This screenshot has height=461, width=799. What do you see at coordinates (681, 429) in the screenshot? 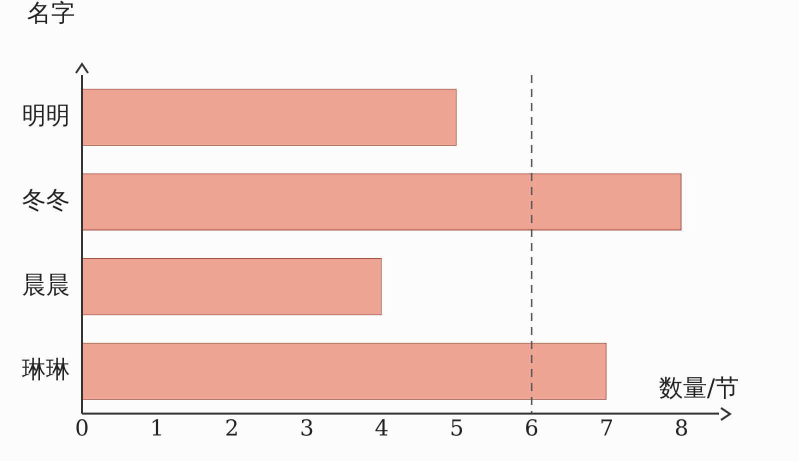
I see `x-tick-label: 8` at bounding box center [681, 429].